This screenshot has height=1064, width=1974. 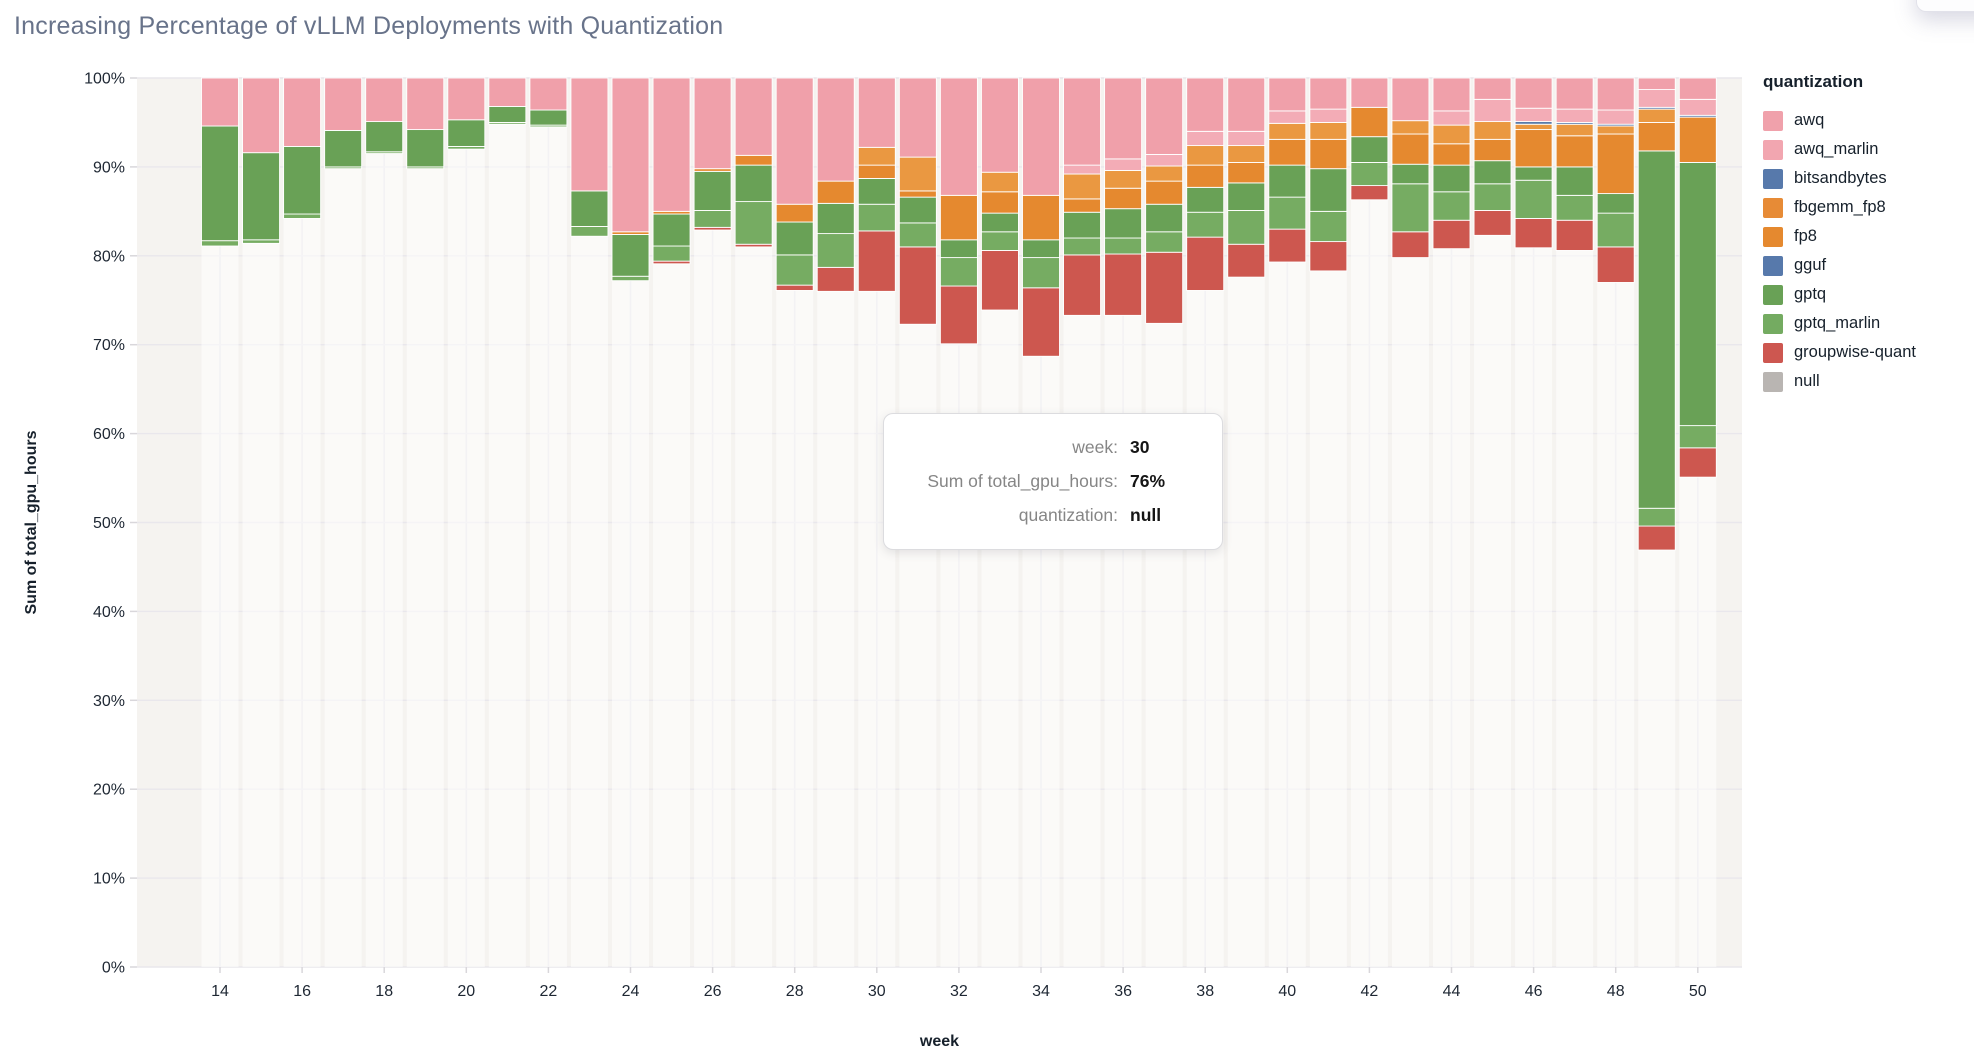 What do you see at coordinates (1863, 294) in the screenshot?
I see `legend-item-gptq: gptq` at bounding box center [1863, 294].